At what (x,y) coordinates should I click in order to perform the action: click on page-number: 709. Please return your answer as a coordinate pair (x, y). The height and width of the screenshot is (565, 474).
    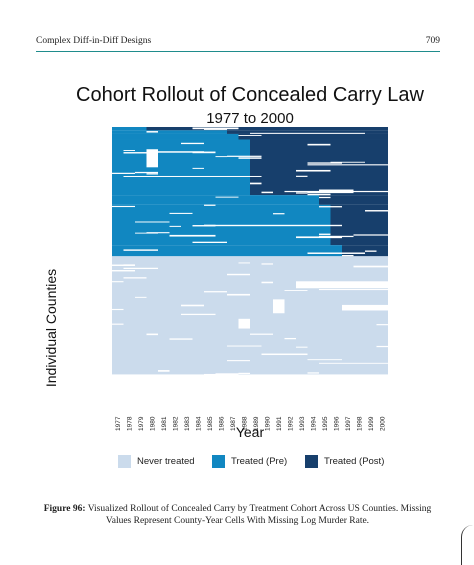
    Looking at the image, I should click on (432, 41).